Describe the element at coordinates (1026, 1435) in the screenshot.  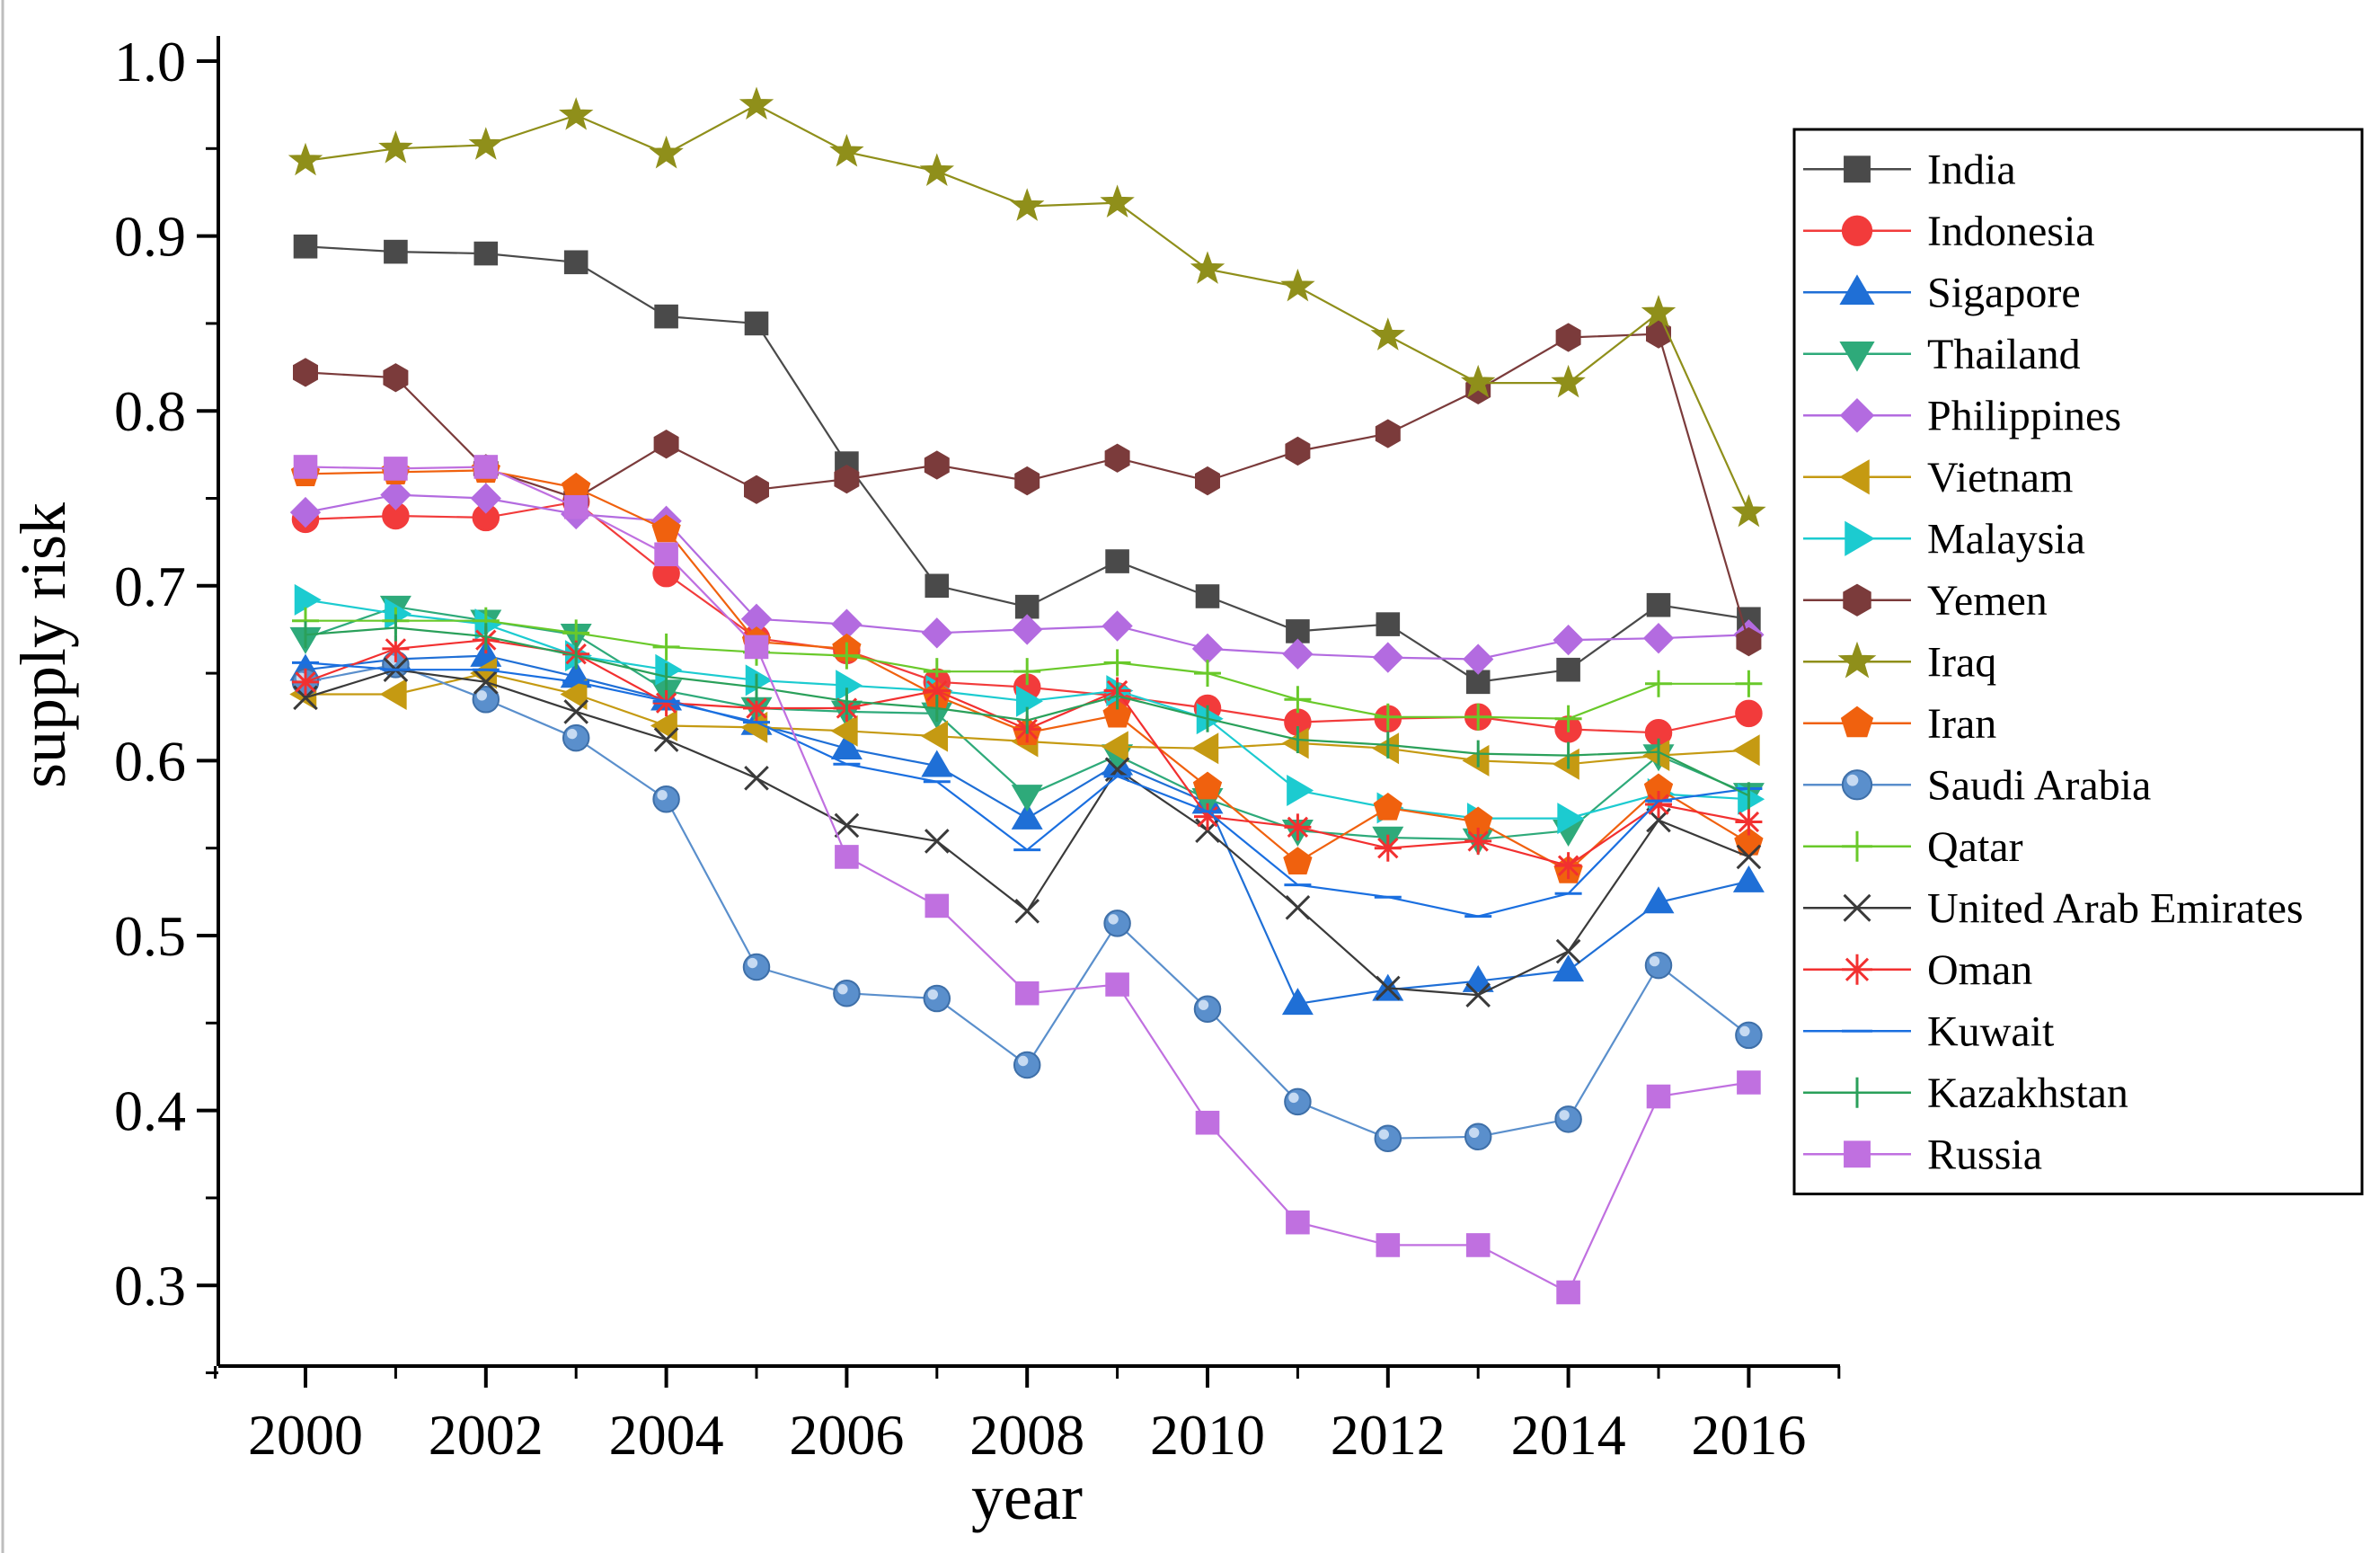
I see `x-tick-label: 2008` at that location.